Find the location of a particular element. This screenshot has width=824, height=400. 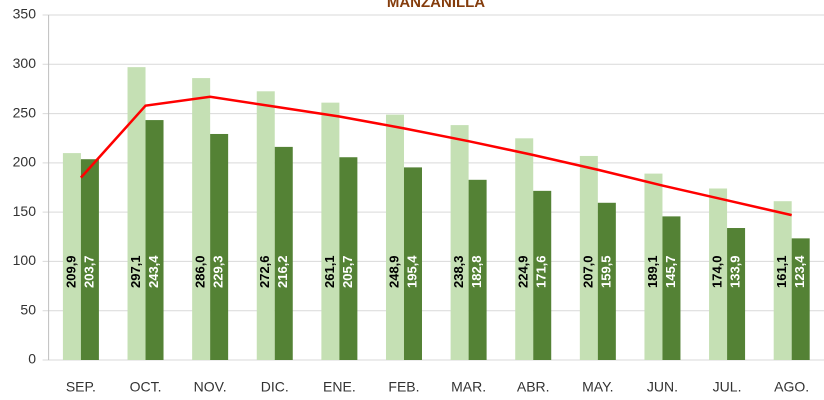

x-tick-label: MAY. is located at coordinates (597, 387).